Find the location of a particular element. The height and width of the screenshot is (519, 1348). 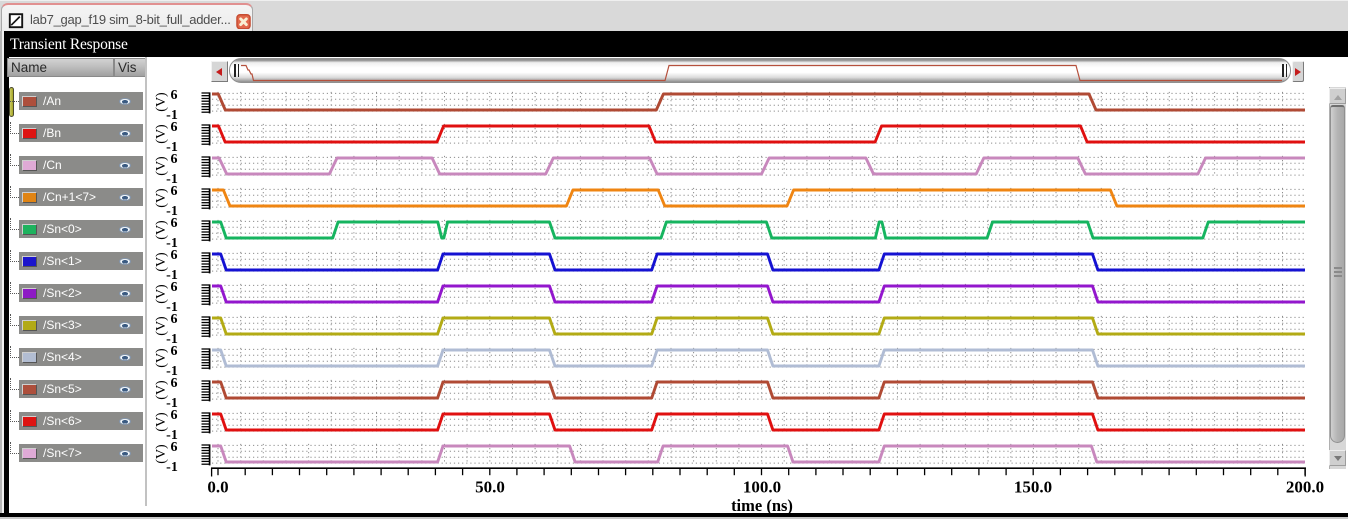

svg-text: 200.0 is located at coordinates (1305, 487).